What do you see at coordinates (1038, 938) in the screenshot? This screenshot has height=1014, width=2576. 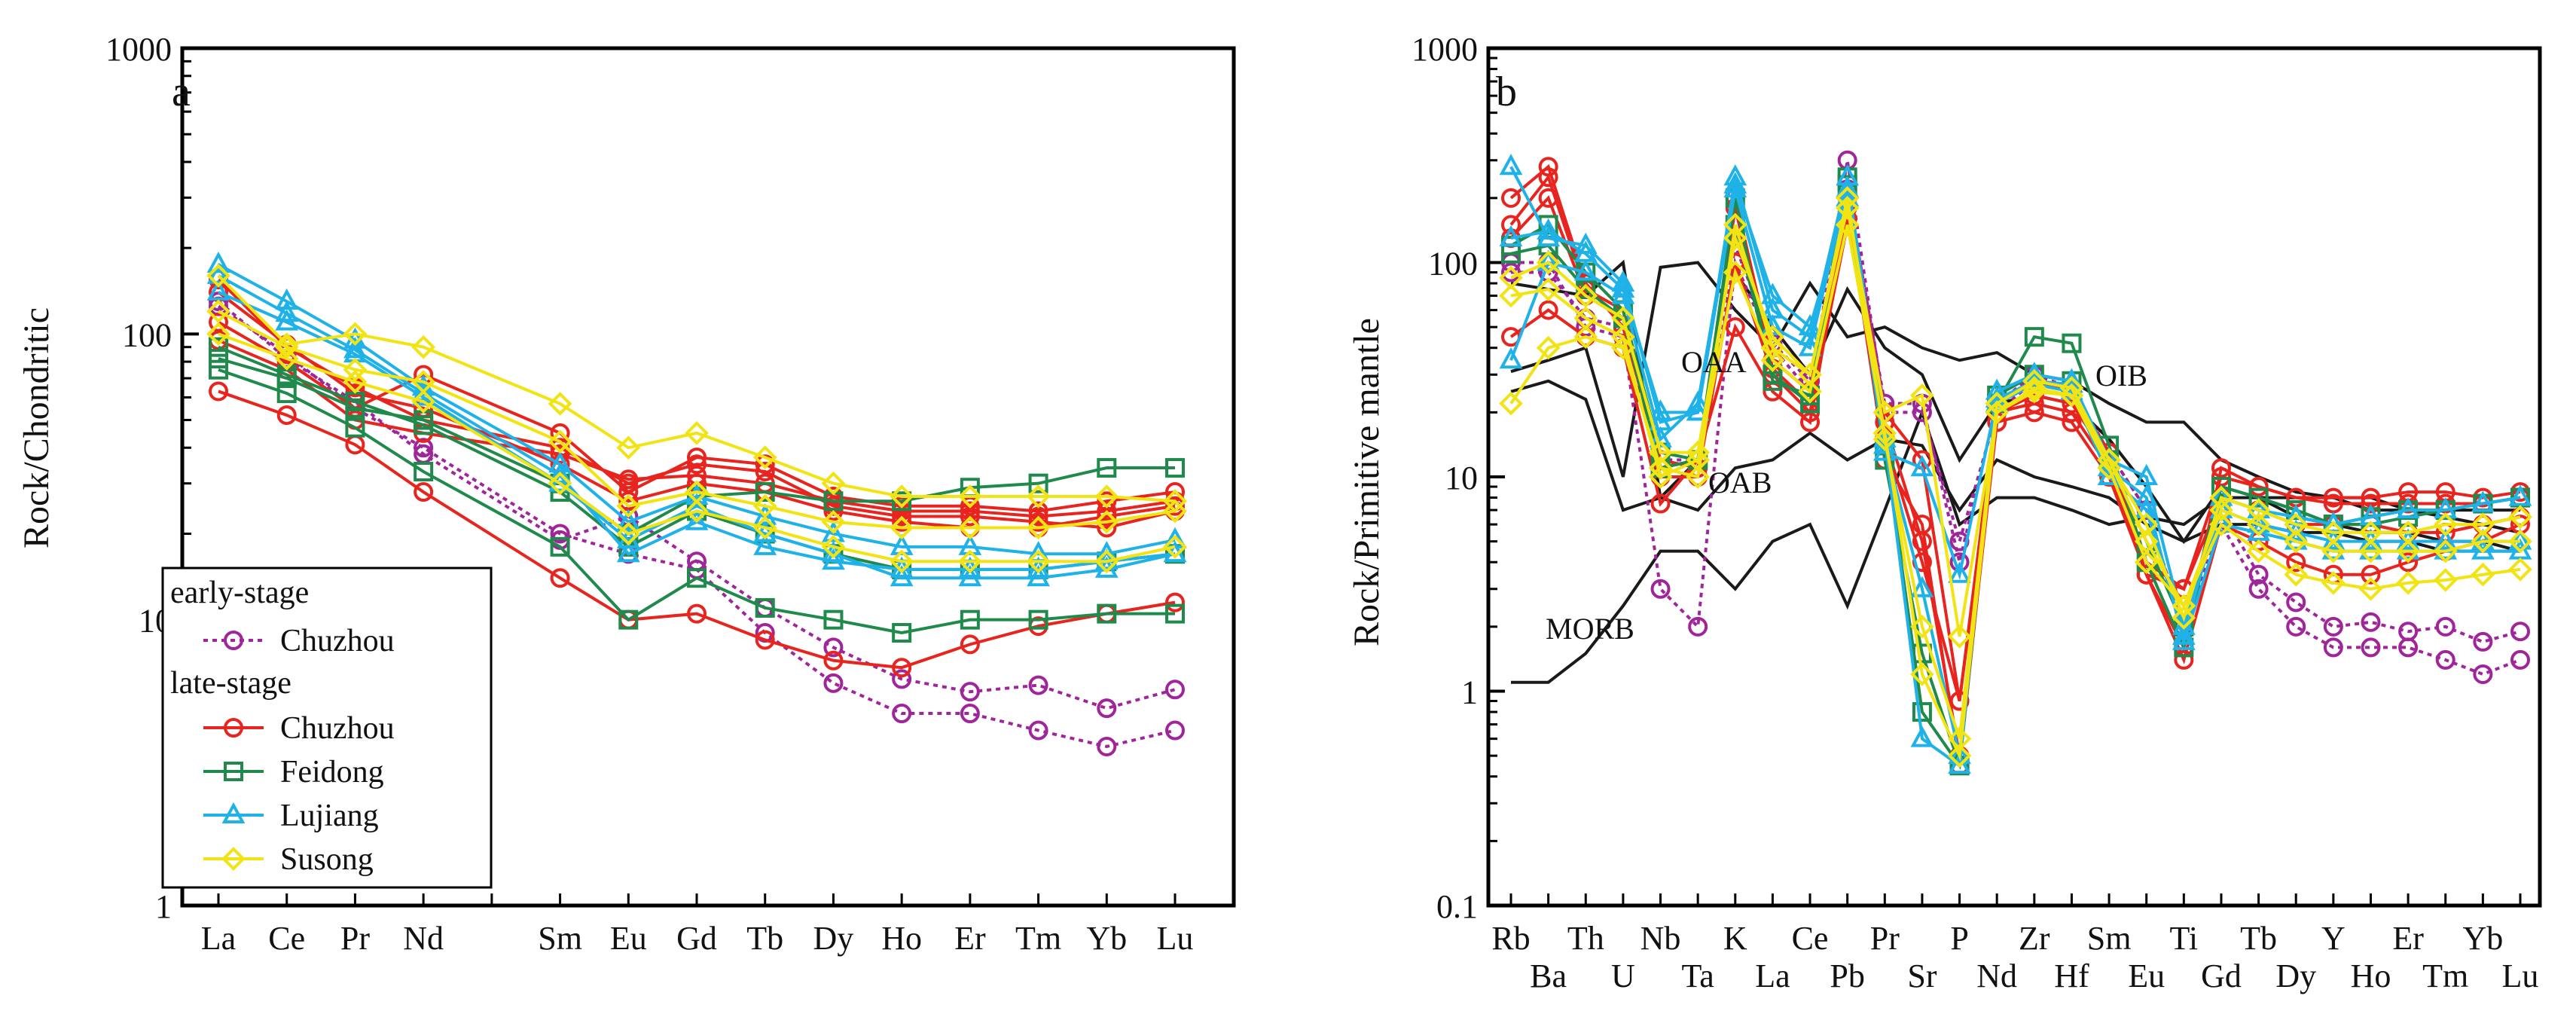 I see `x-tick-label-tm: Tm` at bounding box center [1038, 938].